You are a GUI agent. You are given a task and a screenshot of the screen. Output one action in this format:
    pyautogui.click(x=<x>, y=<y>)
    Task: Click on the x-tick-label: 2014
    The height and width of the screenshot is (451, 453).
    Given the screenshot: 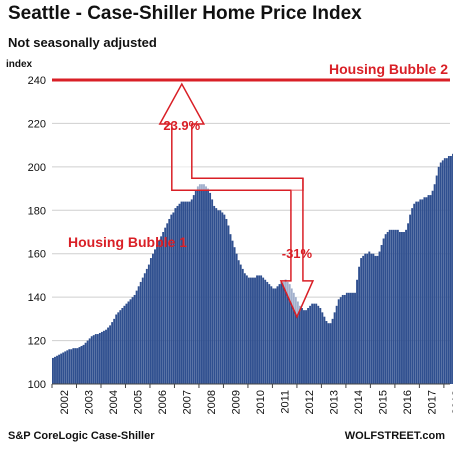 What is the action you would take?
    pyautogui.click(x=359, y=402)
    